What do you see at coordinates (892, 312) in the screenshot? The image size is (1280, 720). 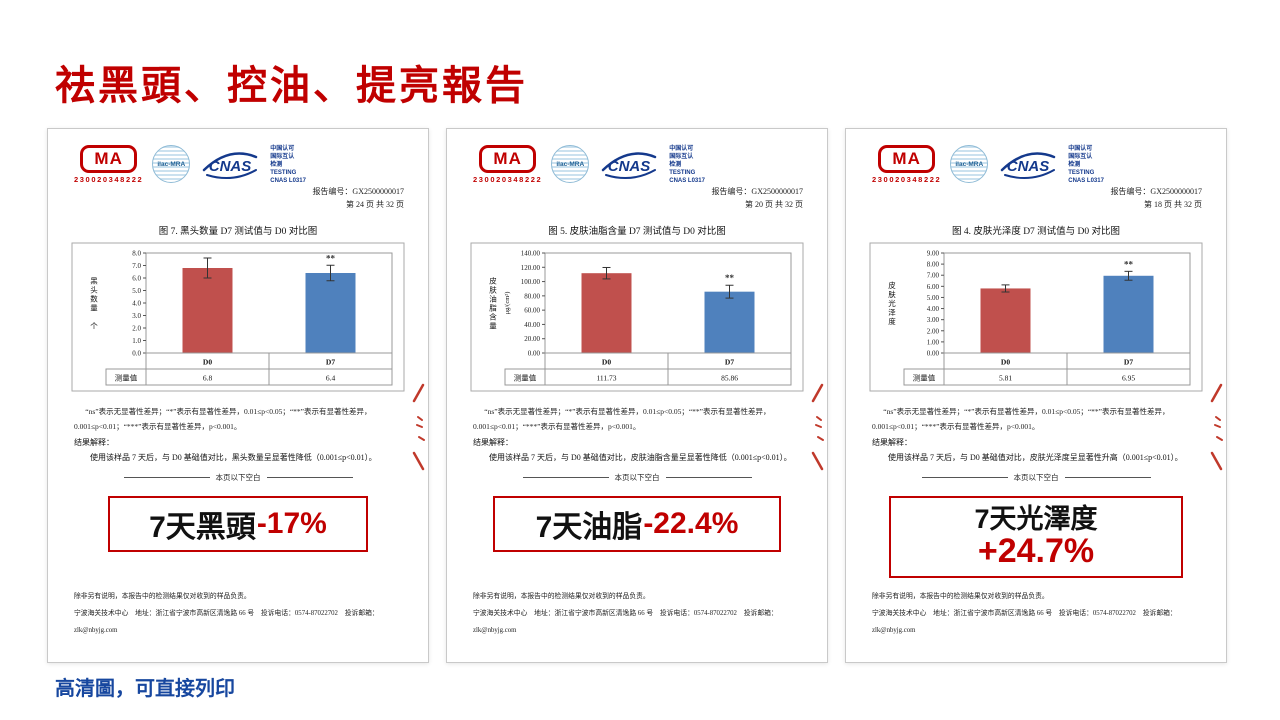 I see `svg-text: 泽` at bounding box center [892, 312].